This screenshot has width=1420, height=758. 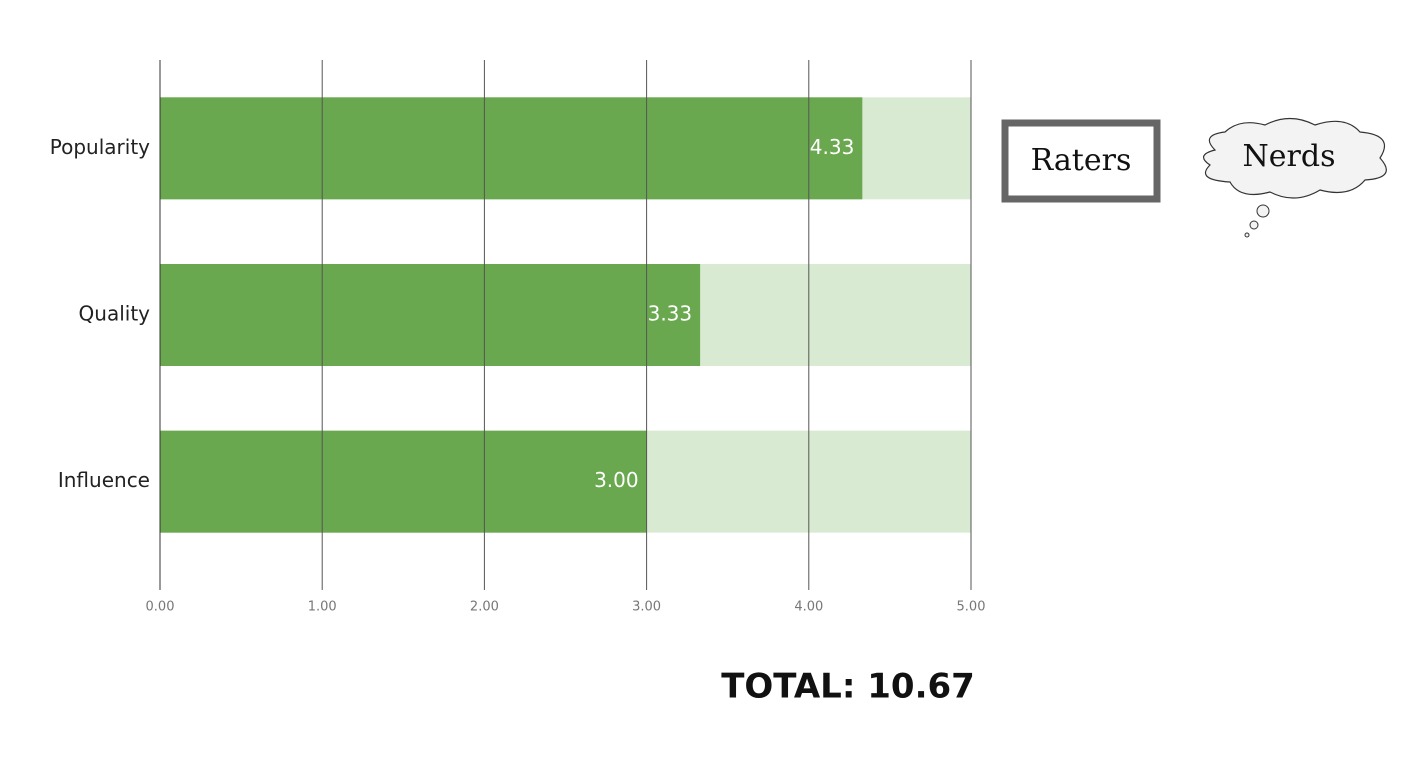 I want to click on category-label: Popularity, so click(x=100, y=147).